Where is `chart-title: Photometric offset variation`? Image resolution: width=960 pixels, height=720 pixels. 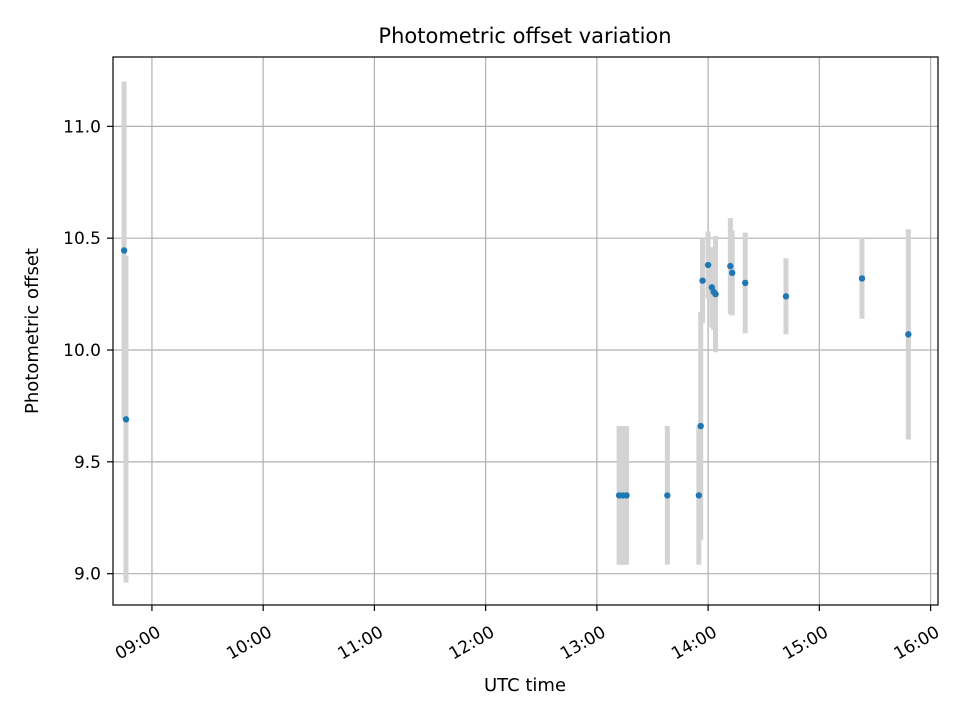 chart-title: Photometric offset variation is located at coordinates (524, 36).